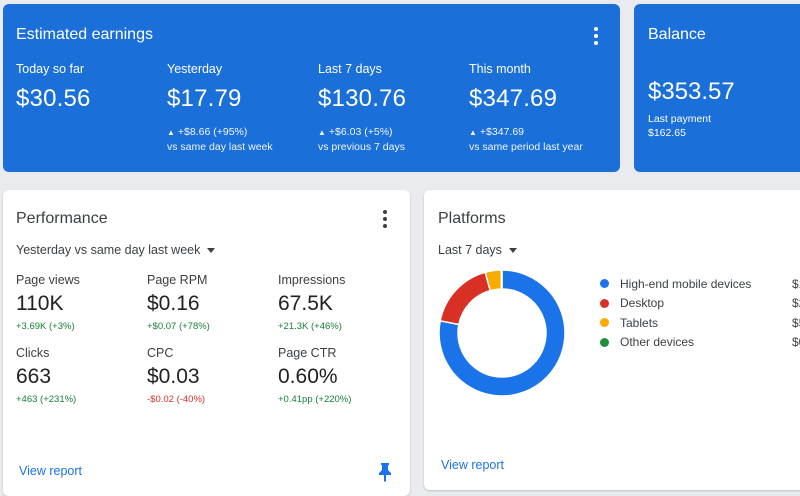  I want to click on legend-label: Other devices, so click(657, 342).